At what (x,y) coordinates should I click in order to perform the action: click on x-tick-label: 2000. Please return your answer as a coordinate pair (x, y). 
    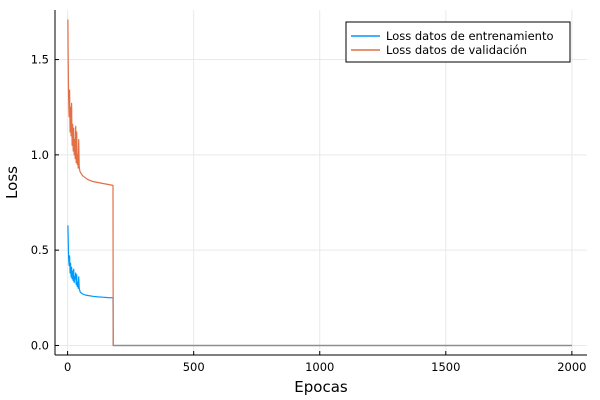
    Looking at the image, I should click on (571, 367).